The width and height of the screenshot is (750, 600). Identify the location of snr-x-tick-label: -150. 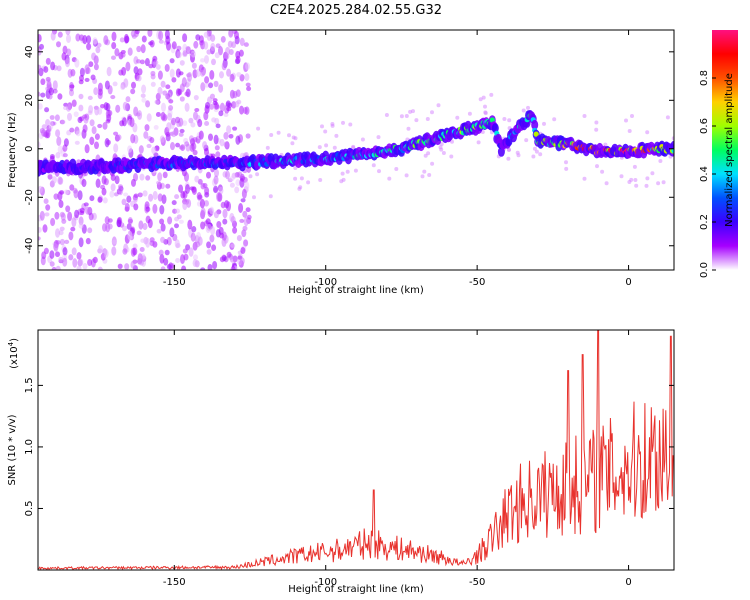
(174, 582).